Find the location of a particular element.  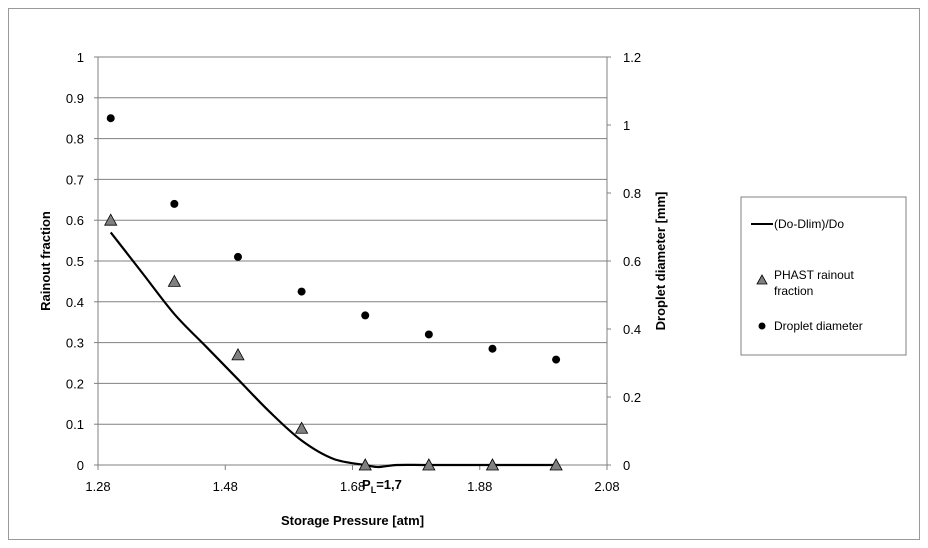

legend-label-triangle-line: fraction is located at coordinates (793, 291).